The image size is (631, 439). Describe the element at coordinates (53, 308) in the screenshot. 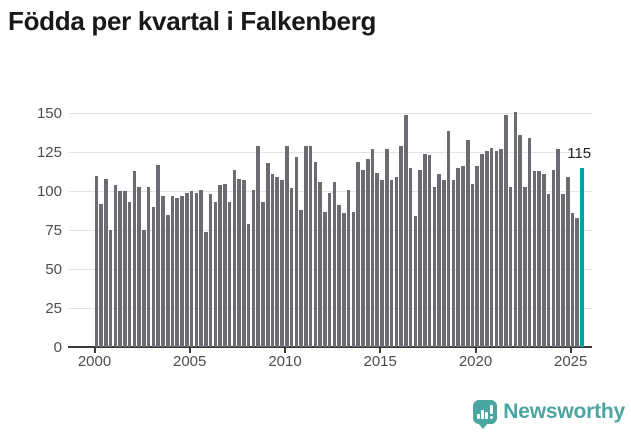

I see `y-axis-tick-label: 25` at that location.